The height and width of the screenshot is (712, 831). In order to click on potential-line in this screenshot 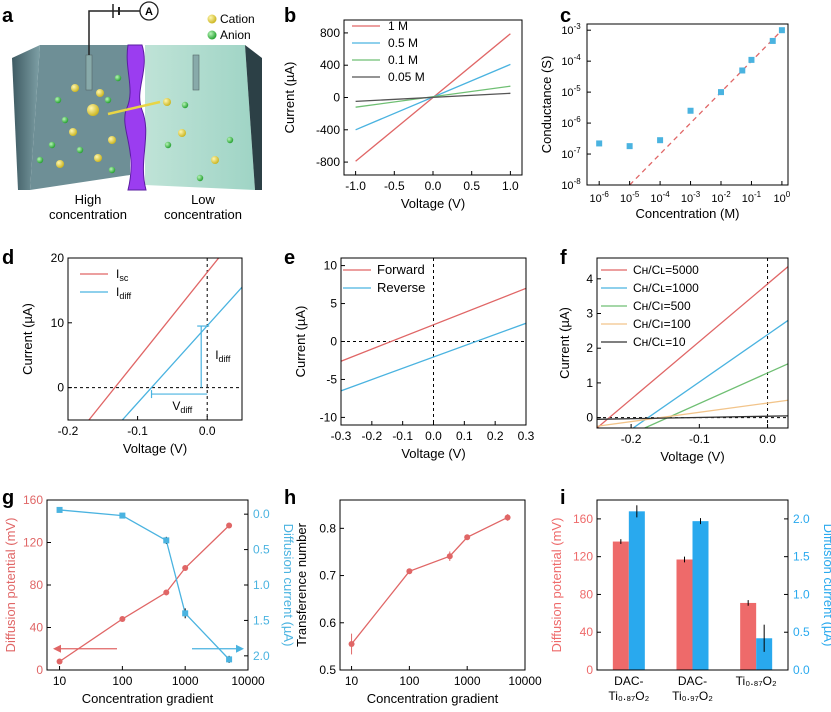, I will do `click(144, 594)`.